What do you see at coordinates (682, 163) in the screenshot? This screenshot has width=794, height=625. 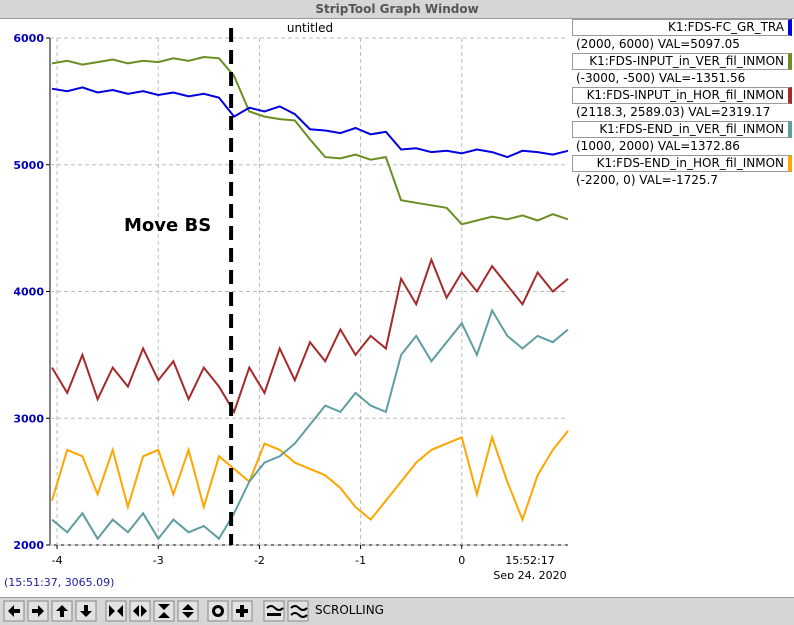 I see `legend-entry: K1:FDS-END_in_HOR_fil_INMON` at bounding box center [682, 163].